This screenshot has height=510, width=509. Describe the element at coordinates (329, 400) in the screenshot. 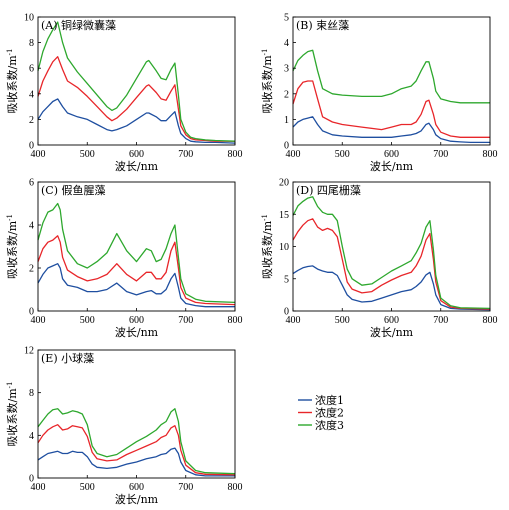

I see `legend-label: 浓度1` at that location.